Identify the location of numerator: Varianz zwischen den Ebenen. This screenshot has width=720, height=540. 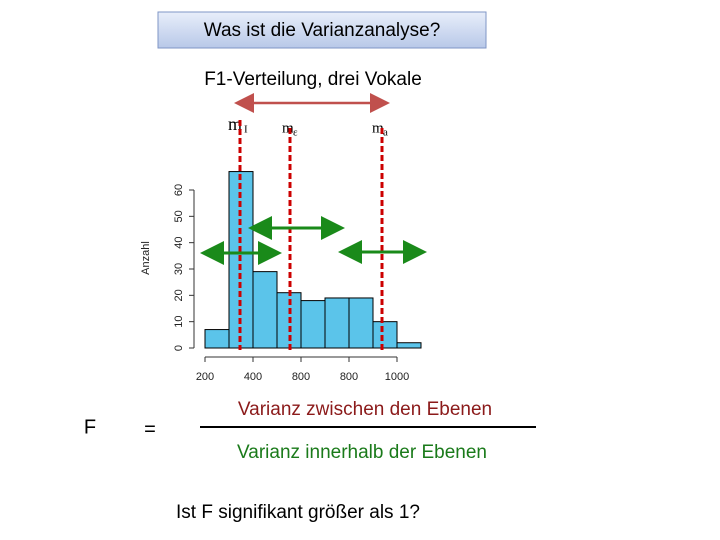
(365, 409).